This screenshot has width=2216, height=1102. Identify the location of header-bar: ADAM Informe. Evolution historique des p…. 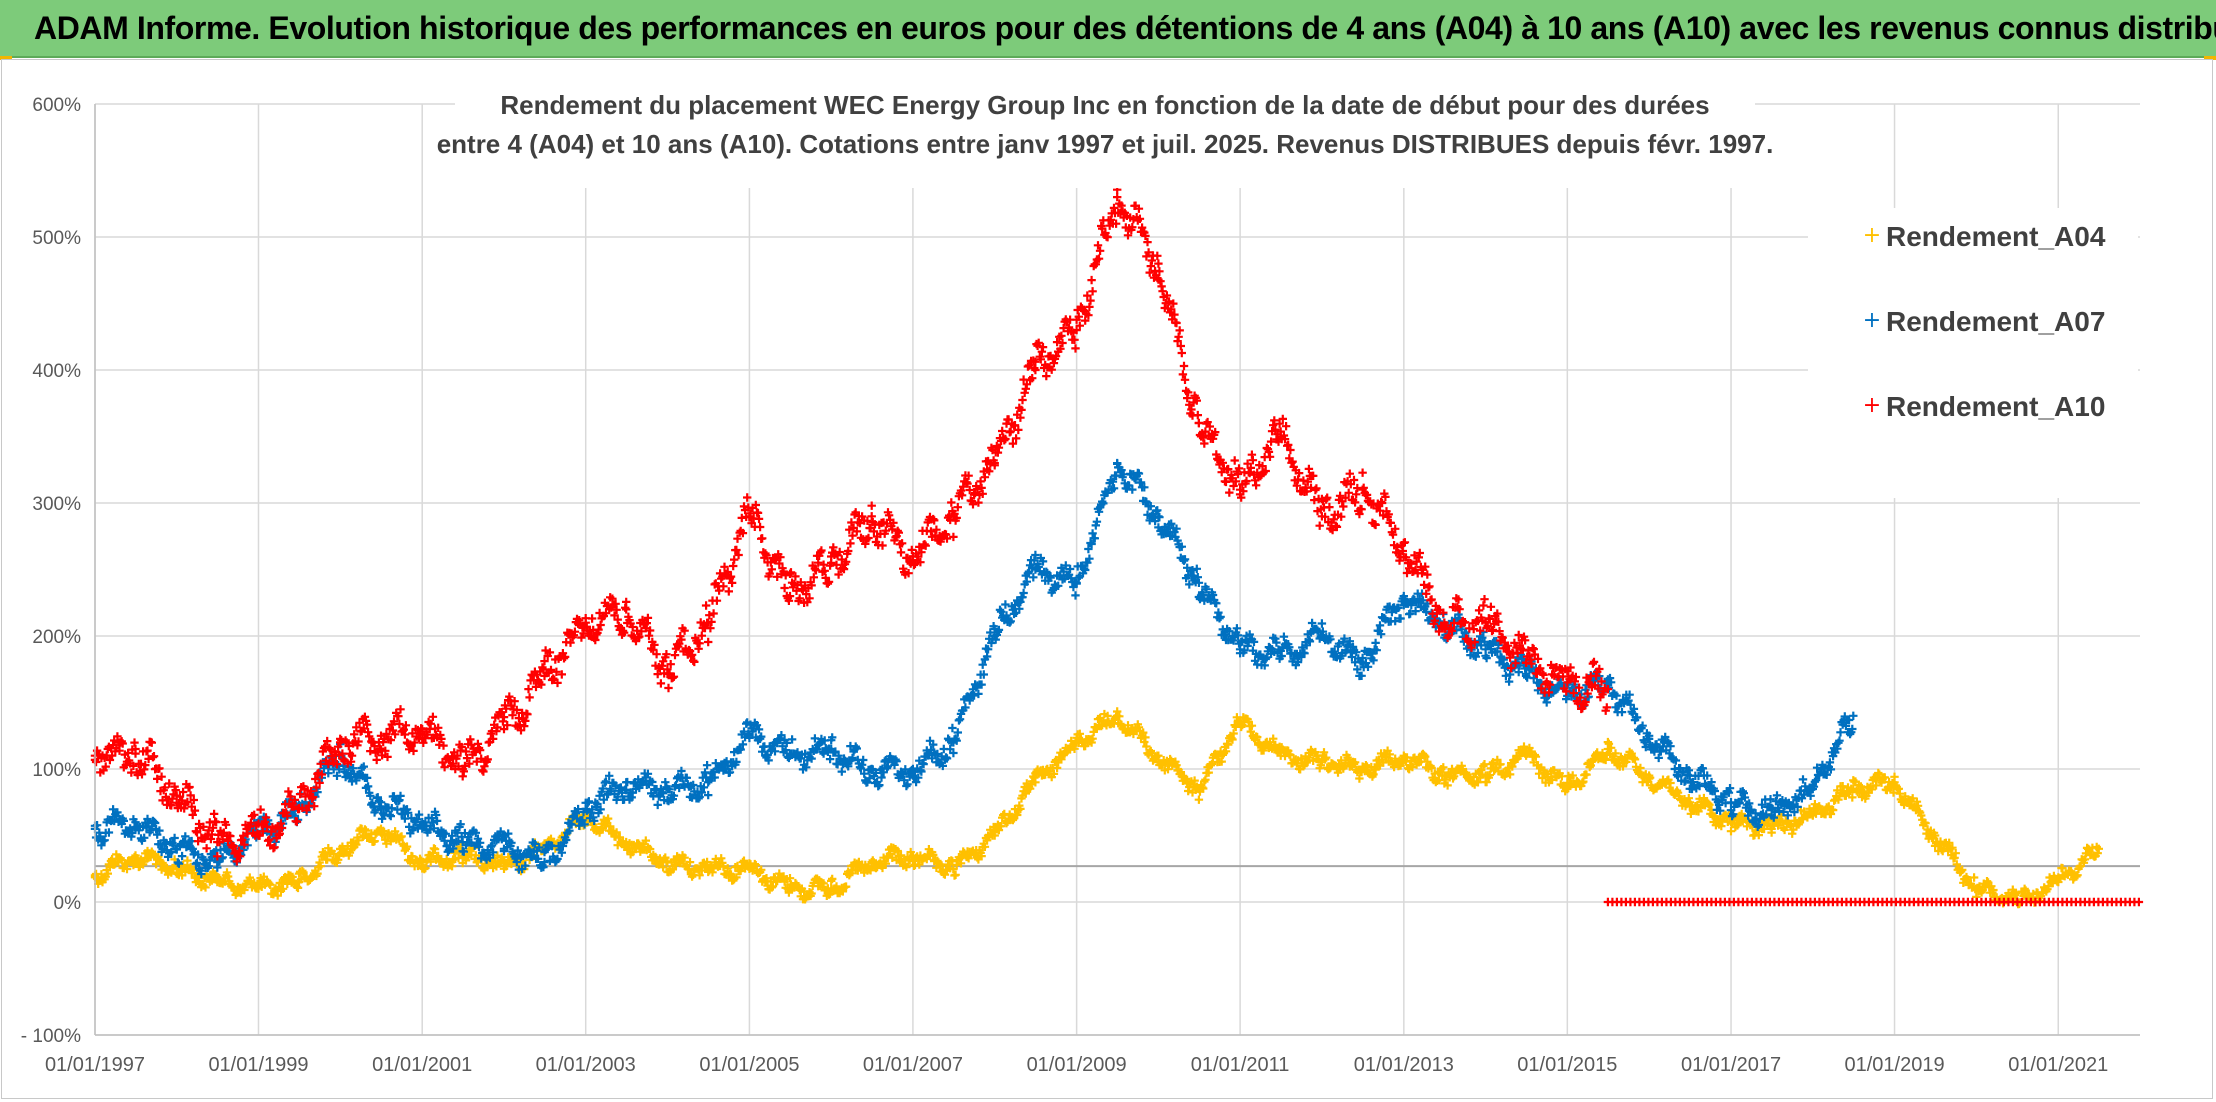
(1108, 29).